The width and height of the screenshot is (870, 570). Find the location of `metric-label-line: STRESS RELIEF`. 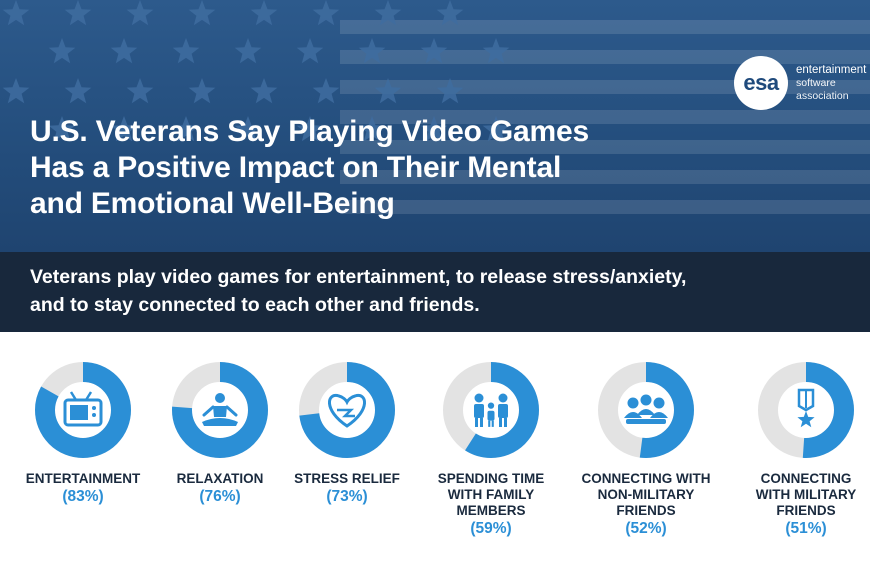

metric-label-line: STRESS RELIEF is located at coordinates (347, 478).